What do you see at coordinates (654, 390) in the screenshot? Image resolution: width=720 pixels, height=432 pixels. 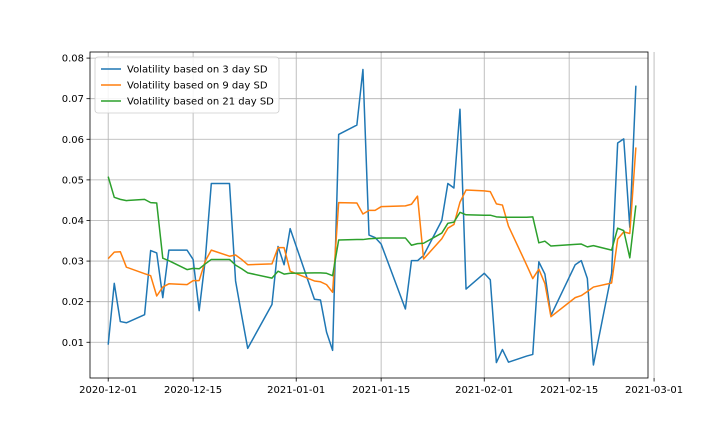 I see `x-tick-label: 2021-03-01` at bounding box center [654, 390].